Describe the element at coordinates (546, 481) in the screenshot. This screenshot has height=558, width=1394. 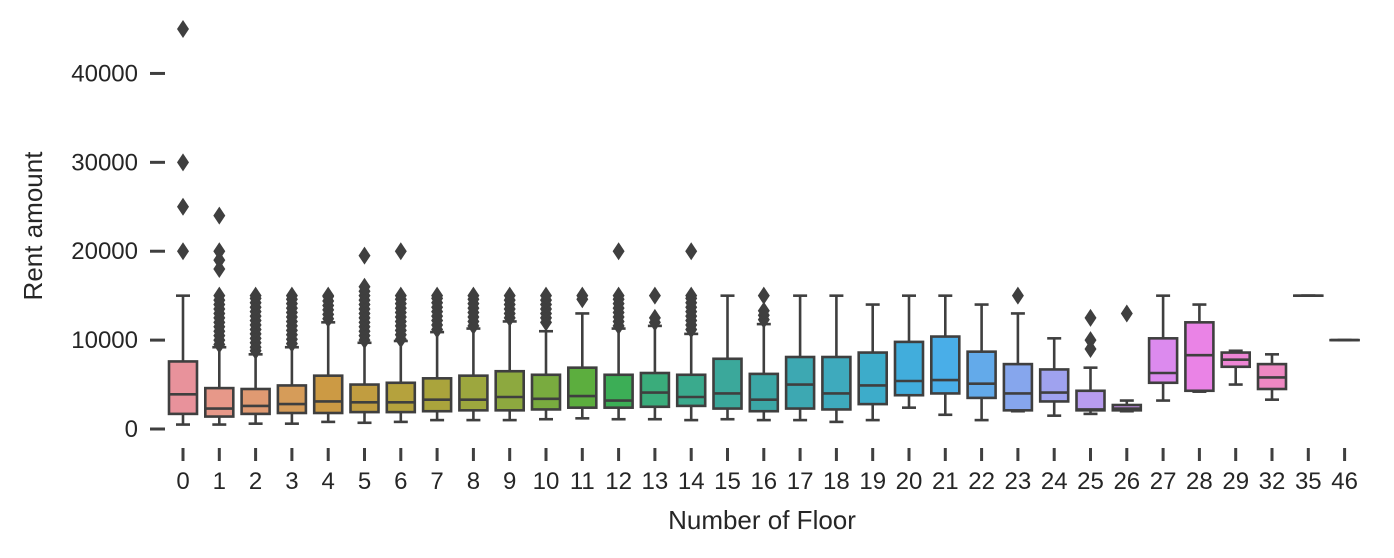
I see `x-tick-label: 10` at that location.